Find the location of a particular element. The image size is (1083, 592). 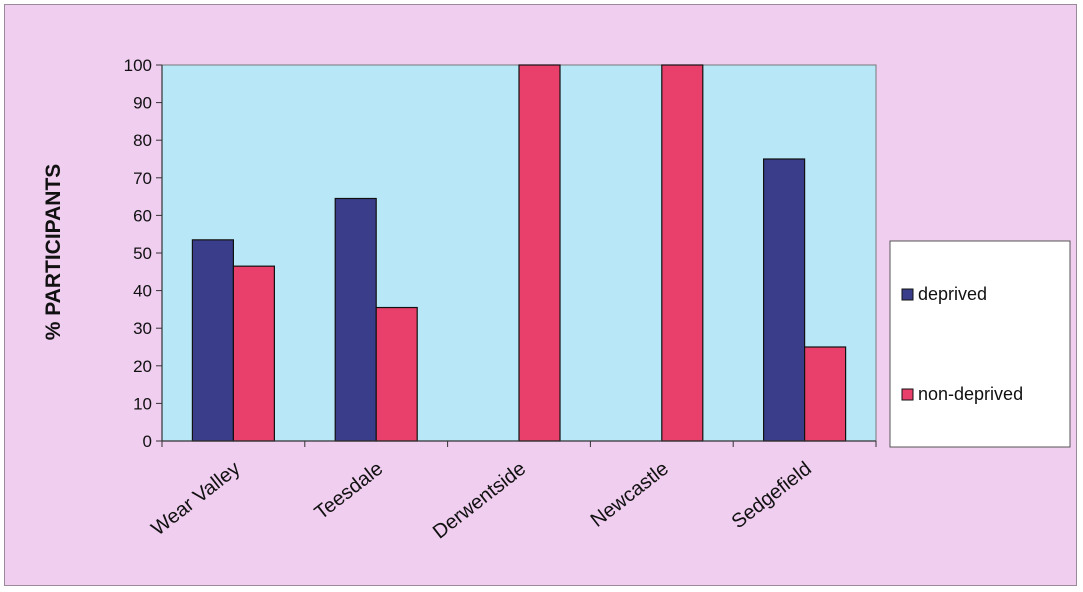

y-tick-label: 30 is located at coordinates (142, 328).